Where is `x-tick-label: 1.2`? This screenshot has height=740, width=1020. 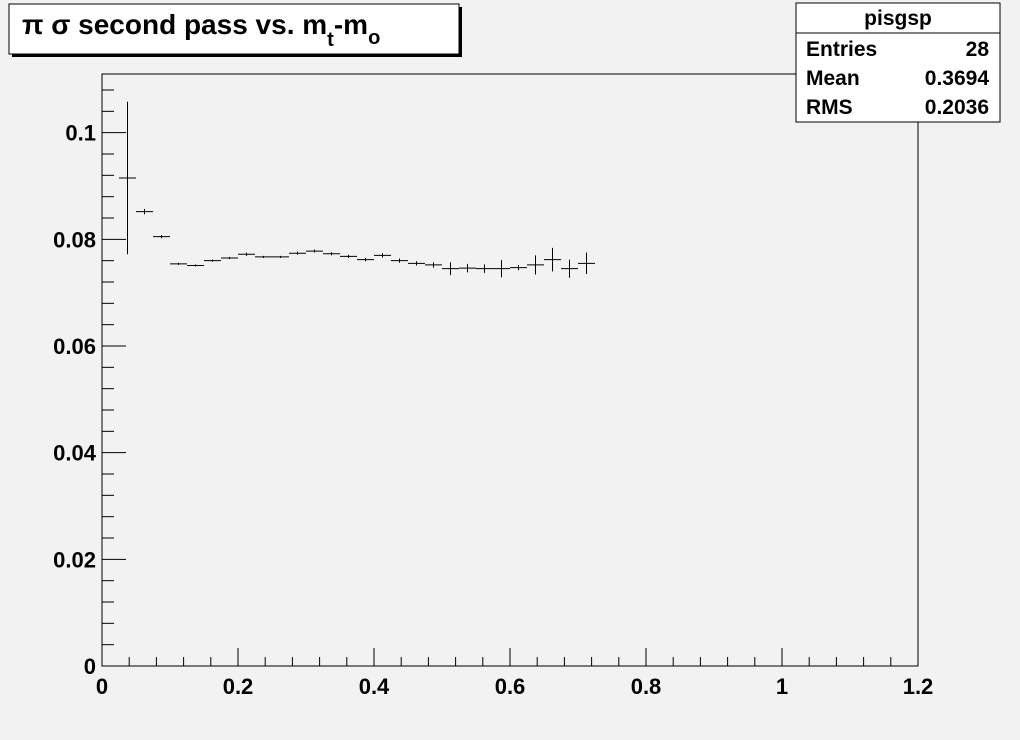 x-tick-label: 1.2 is located at coordinates (918, 686).